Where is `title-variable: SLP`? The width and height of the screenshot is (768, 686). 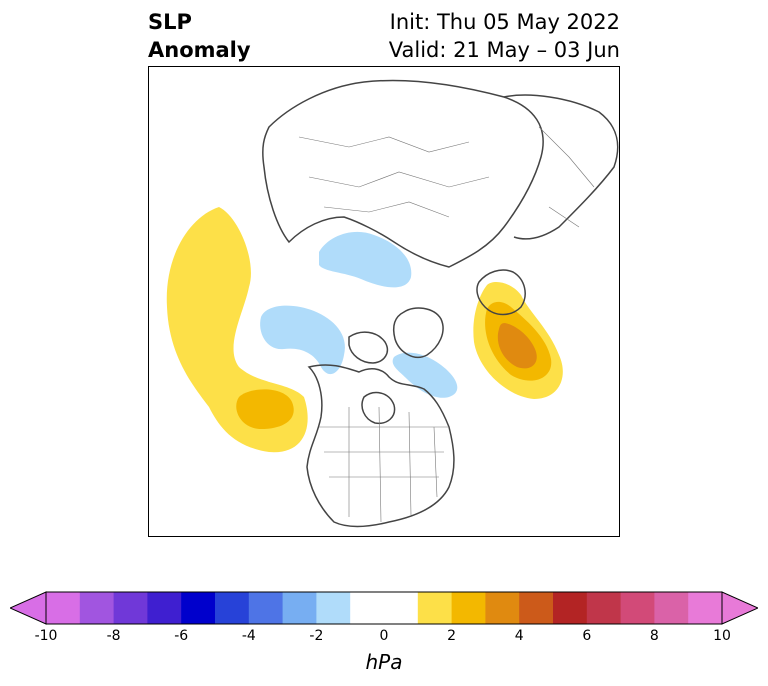 title-variable: SLP is located at coordinates (170, 22).